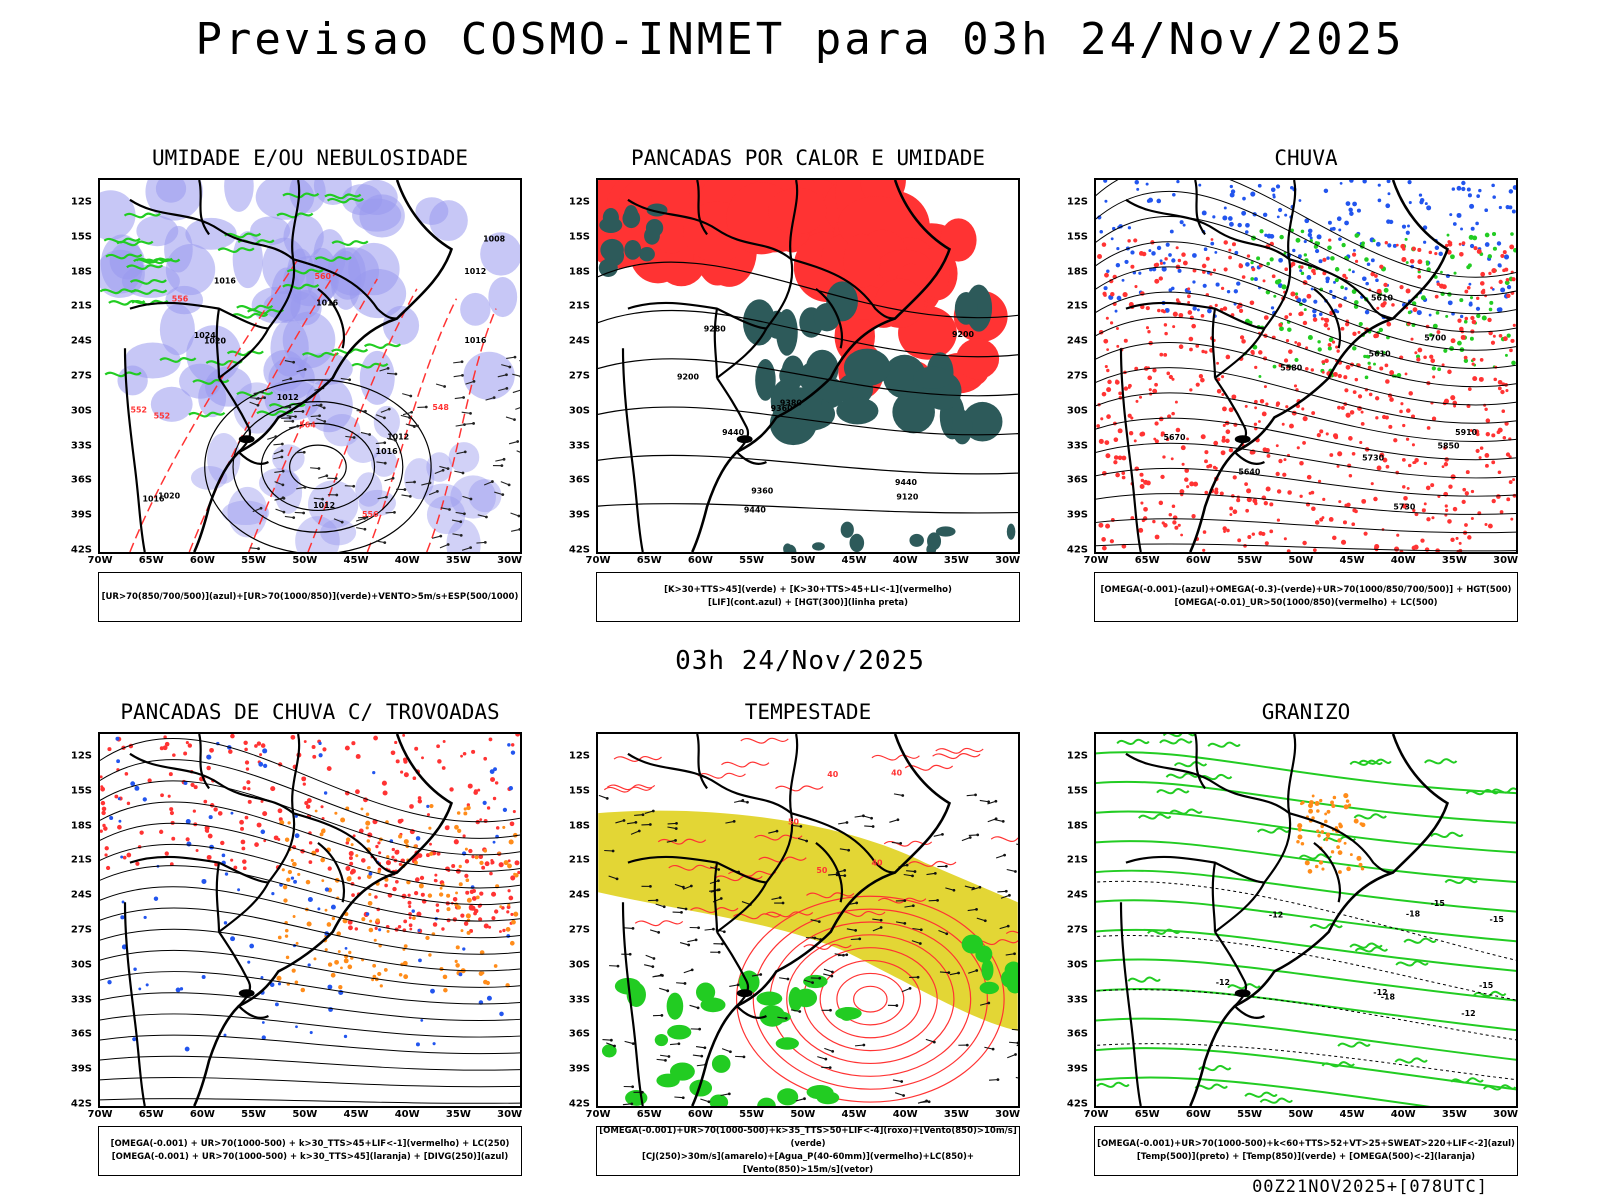 The height and width of the screenshot is (1200, 1600). What do you see at coordinates (1380, 992) in the screenshot?
I see `contour-label: -12` at bounding box center [1380, 992].